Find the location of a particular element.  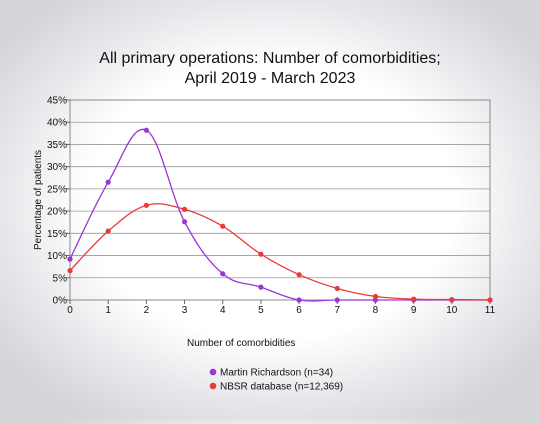

x-tick-label: 4 is located at coordinates (223, 310).